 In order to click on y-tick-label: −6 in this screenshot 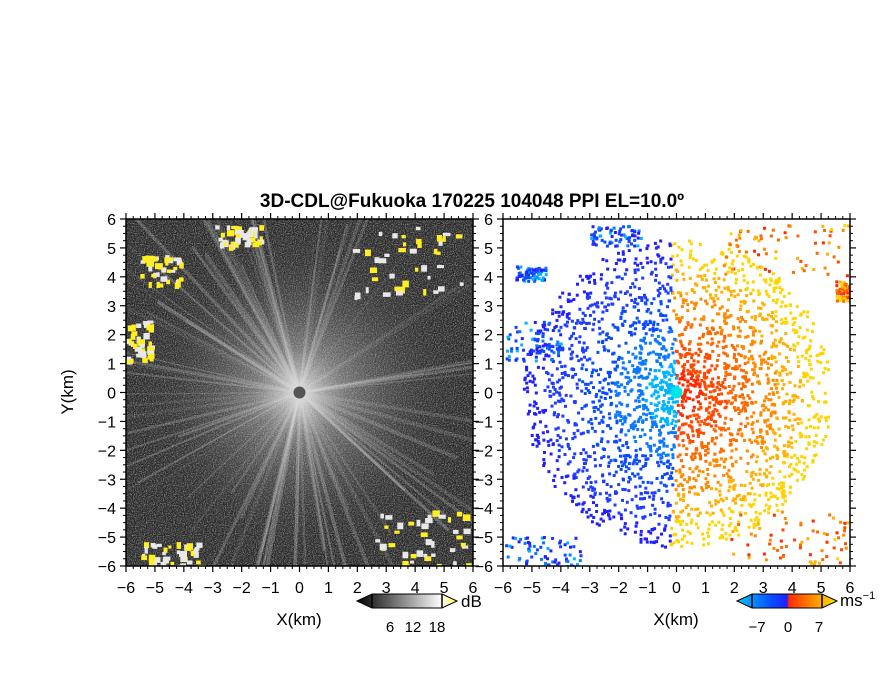, I will do `click(107, 567)`.